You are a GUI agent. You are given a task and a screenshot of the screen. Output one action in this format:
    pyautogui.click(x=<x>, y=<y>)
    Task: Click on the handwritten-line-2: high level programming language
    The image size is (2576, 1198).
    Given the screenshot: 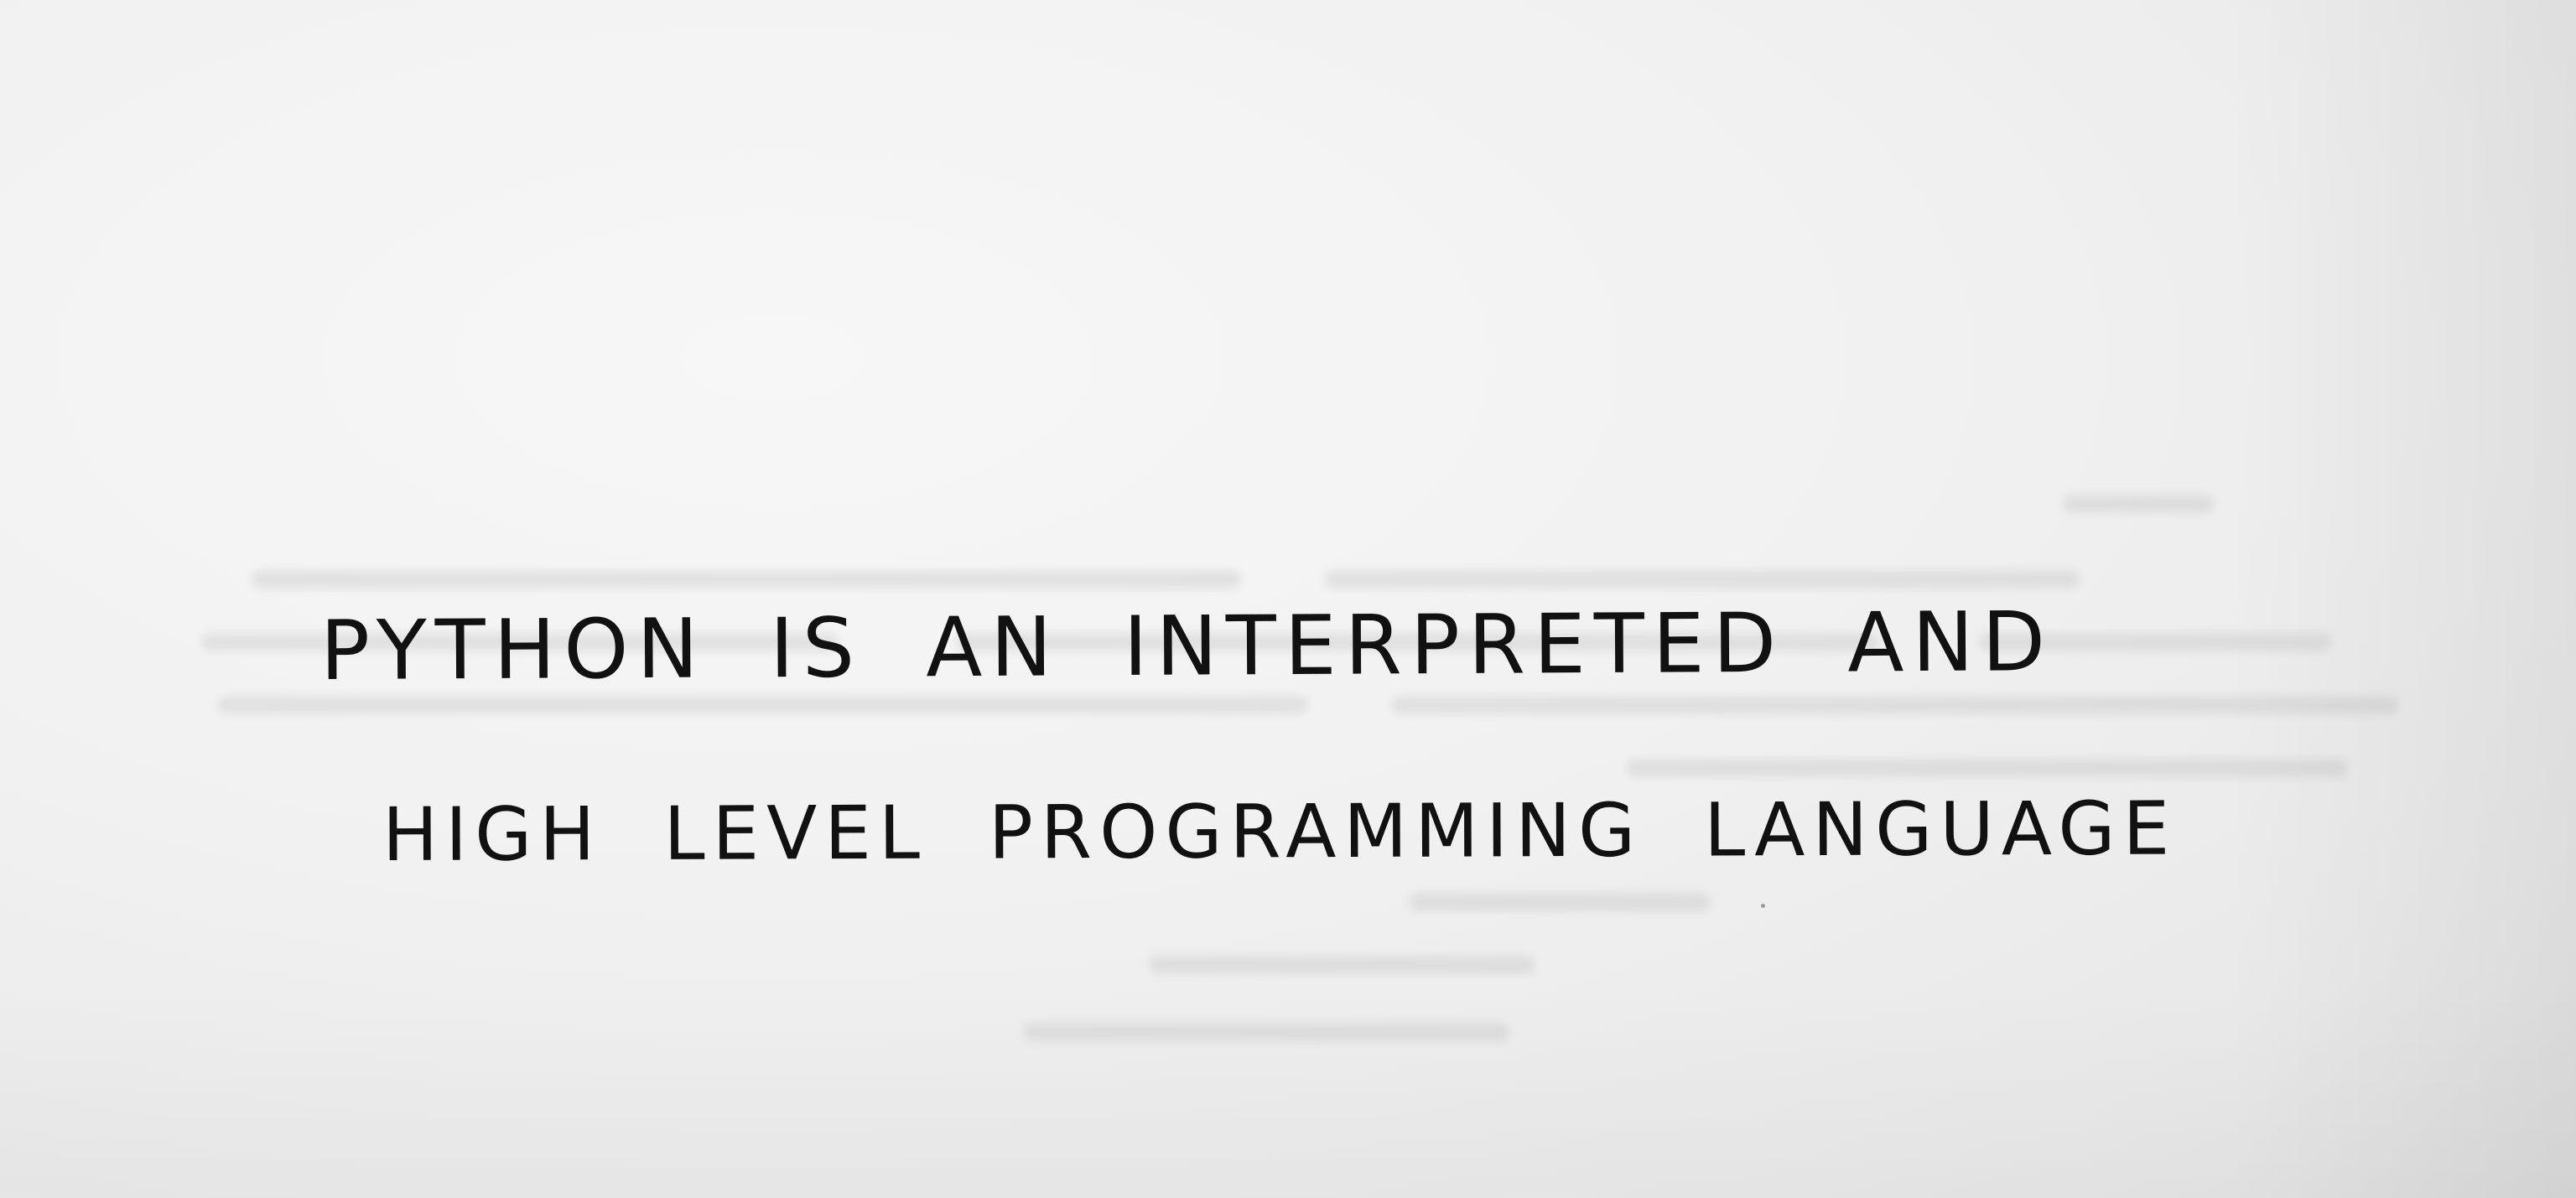 What is the action you would take?
    pyautogui.click(x=1280, y=831)
    